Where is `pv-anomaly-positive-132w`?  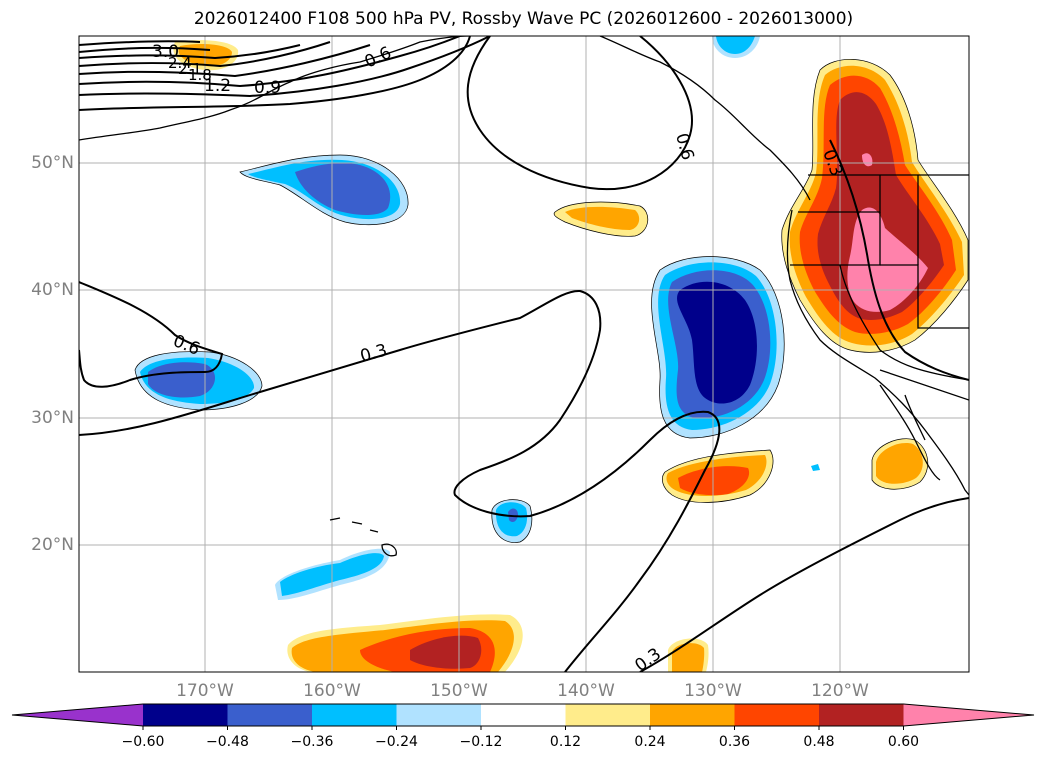 pv-anomaly-positive-132w is located at coordinates (718, 476).